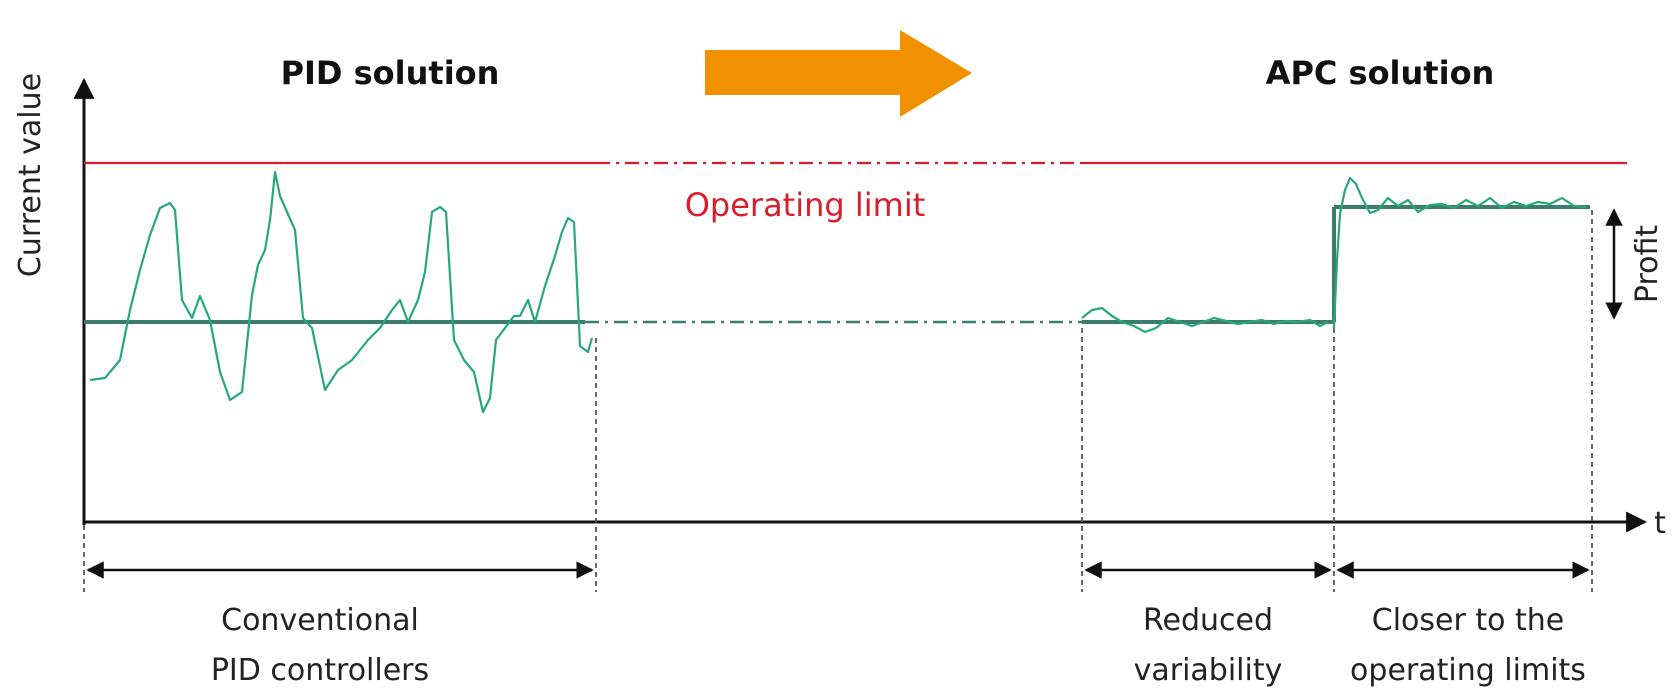  Describe the element at coordinates (1647, 264) in the screenshot. I see `profit-label: Profit` at that location.